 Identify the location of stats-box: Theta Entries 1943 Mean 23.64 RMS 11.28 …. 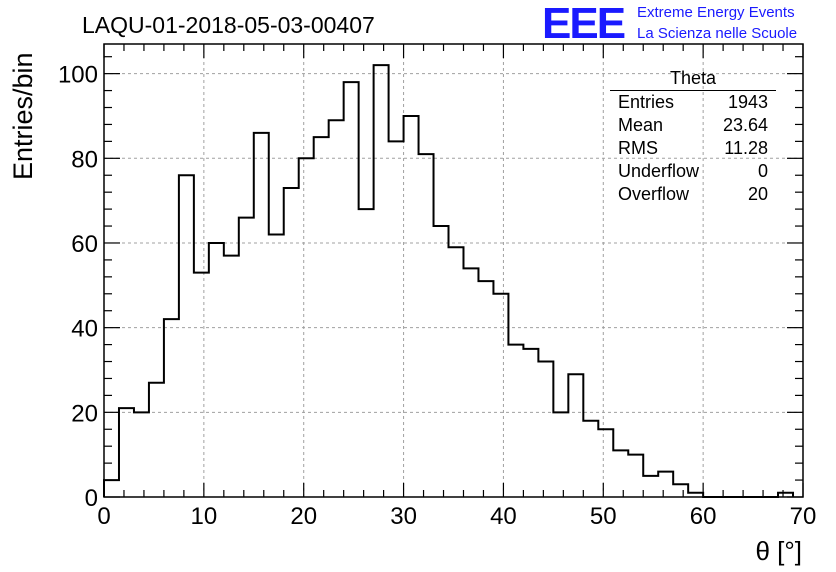
(693, 137).